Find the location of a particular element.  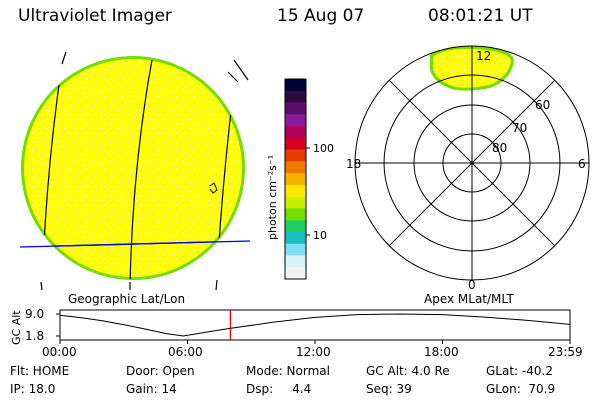

mlat-label-60: 60 is located at coordinates (542, 105).